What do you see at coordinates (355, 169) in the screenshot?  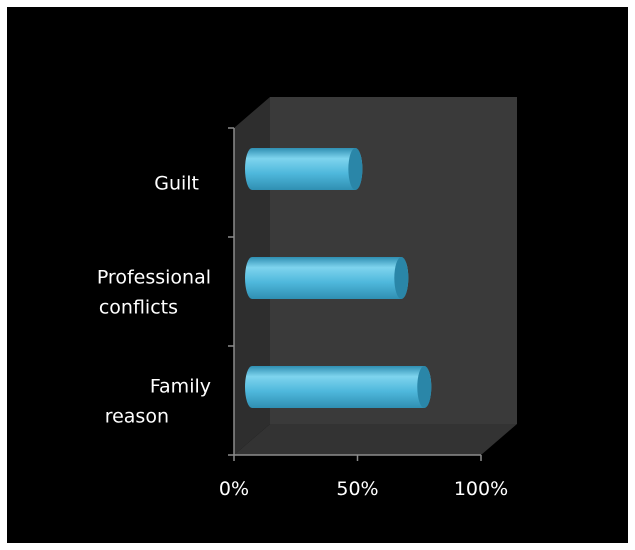 I see `bar-1-end-cap` at bounding box center [355, 169].